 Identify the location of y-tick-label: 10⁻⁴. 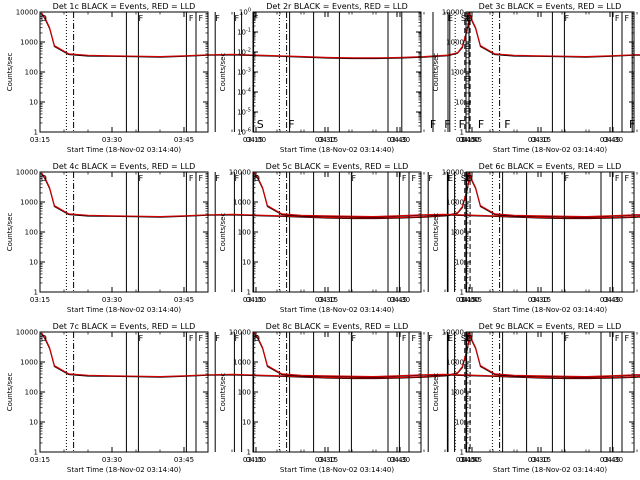
(244, 92).